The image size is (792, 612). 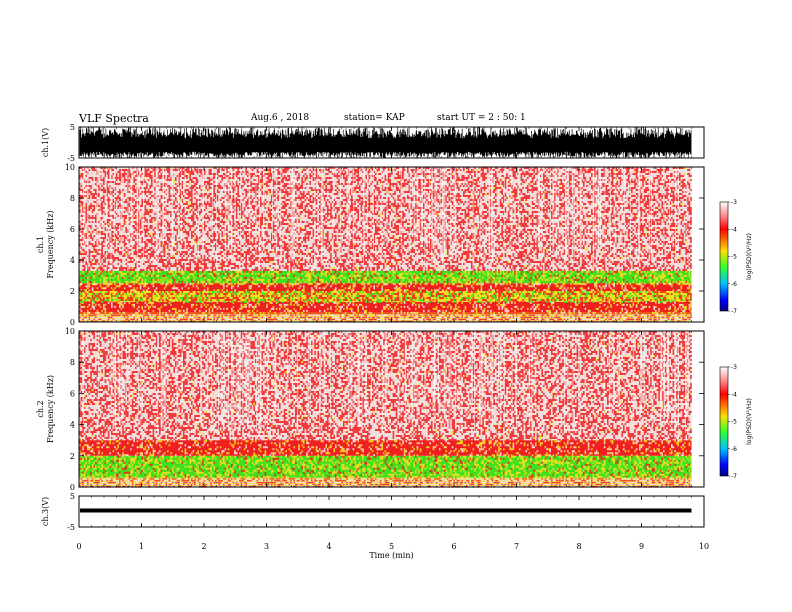 I want to click on x-tick-label: 5, so click(x=391, y=546).